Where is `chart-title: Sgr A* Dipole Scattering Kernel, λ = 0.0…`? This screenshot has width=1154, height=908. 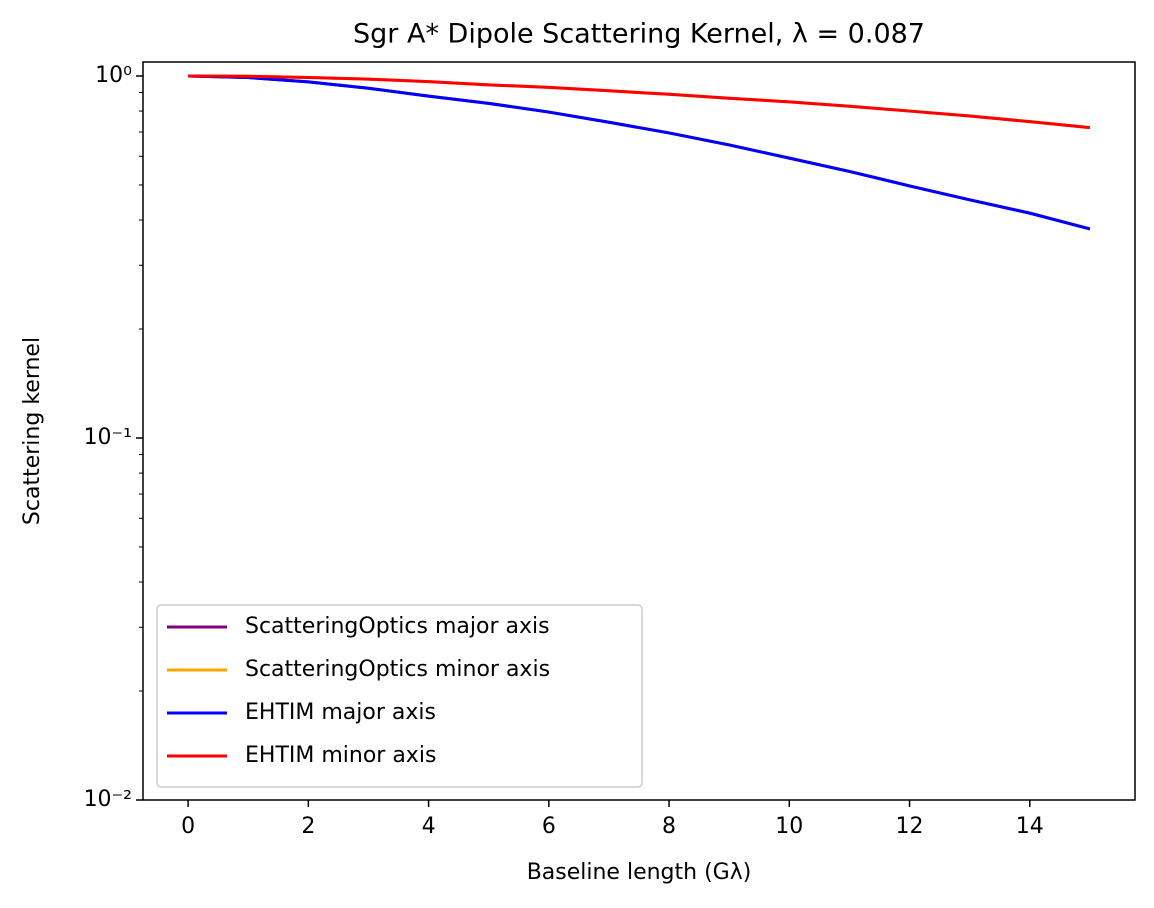
chart-title: Sgr A* Dipole Scattering Kernel, λ = 0.0… is located at coordinates (639, 34).